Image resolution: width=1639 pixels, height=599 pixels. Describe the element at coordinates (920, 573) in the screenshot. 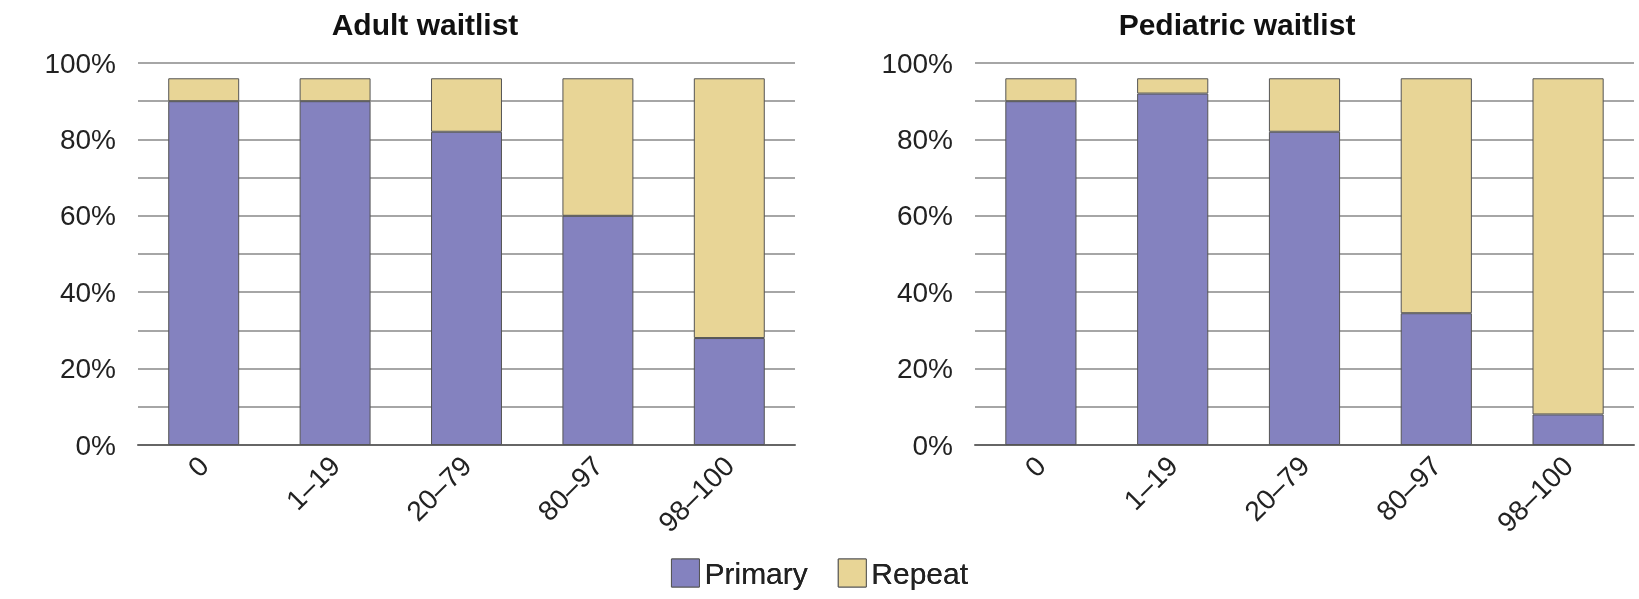

I see `legend-label: Repeat` at that location.